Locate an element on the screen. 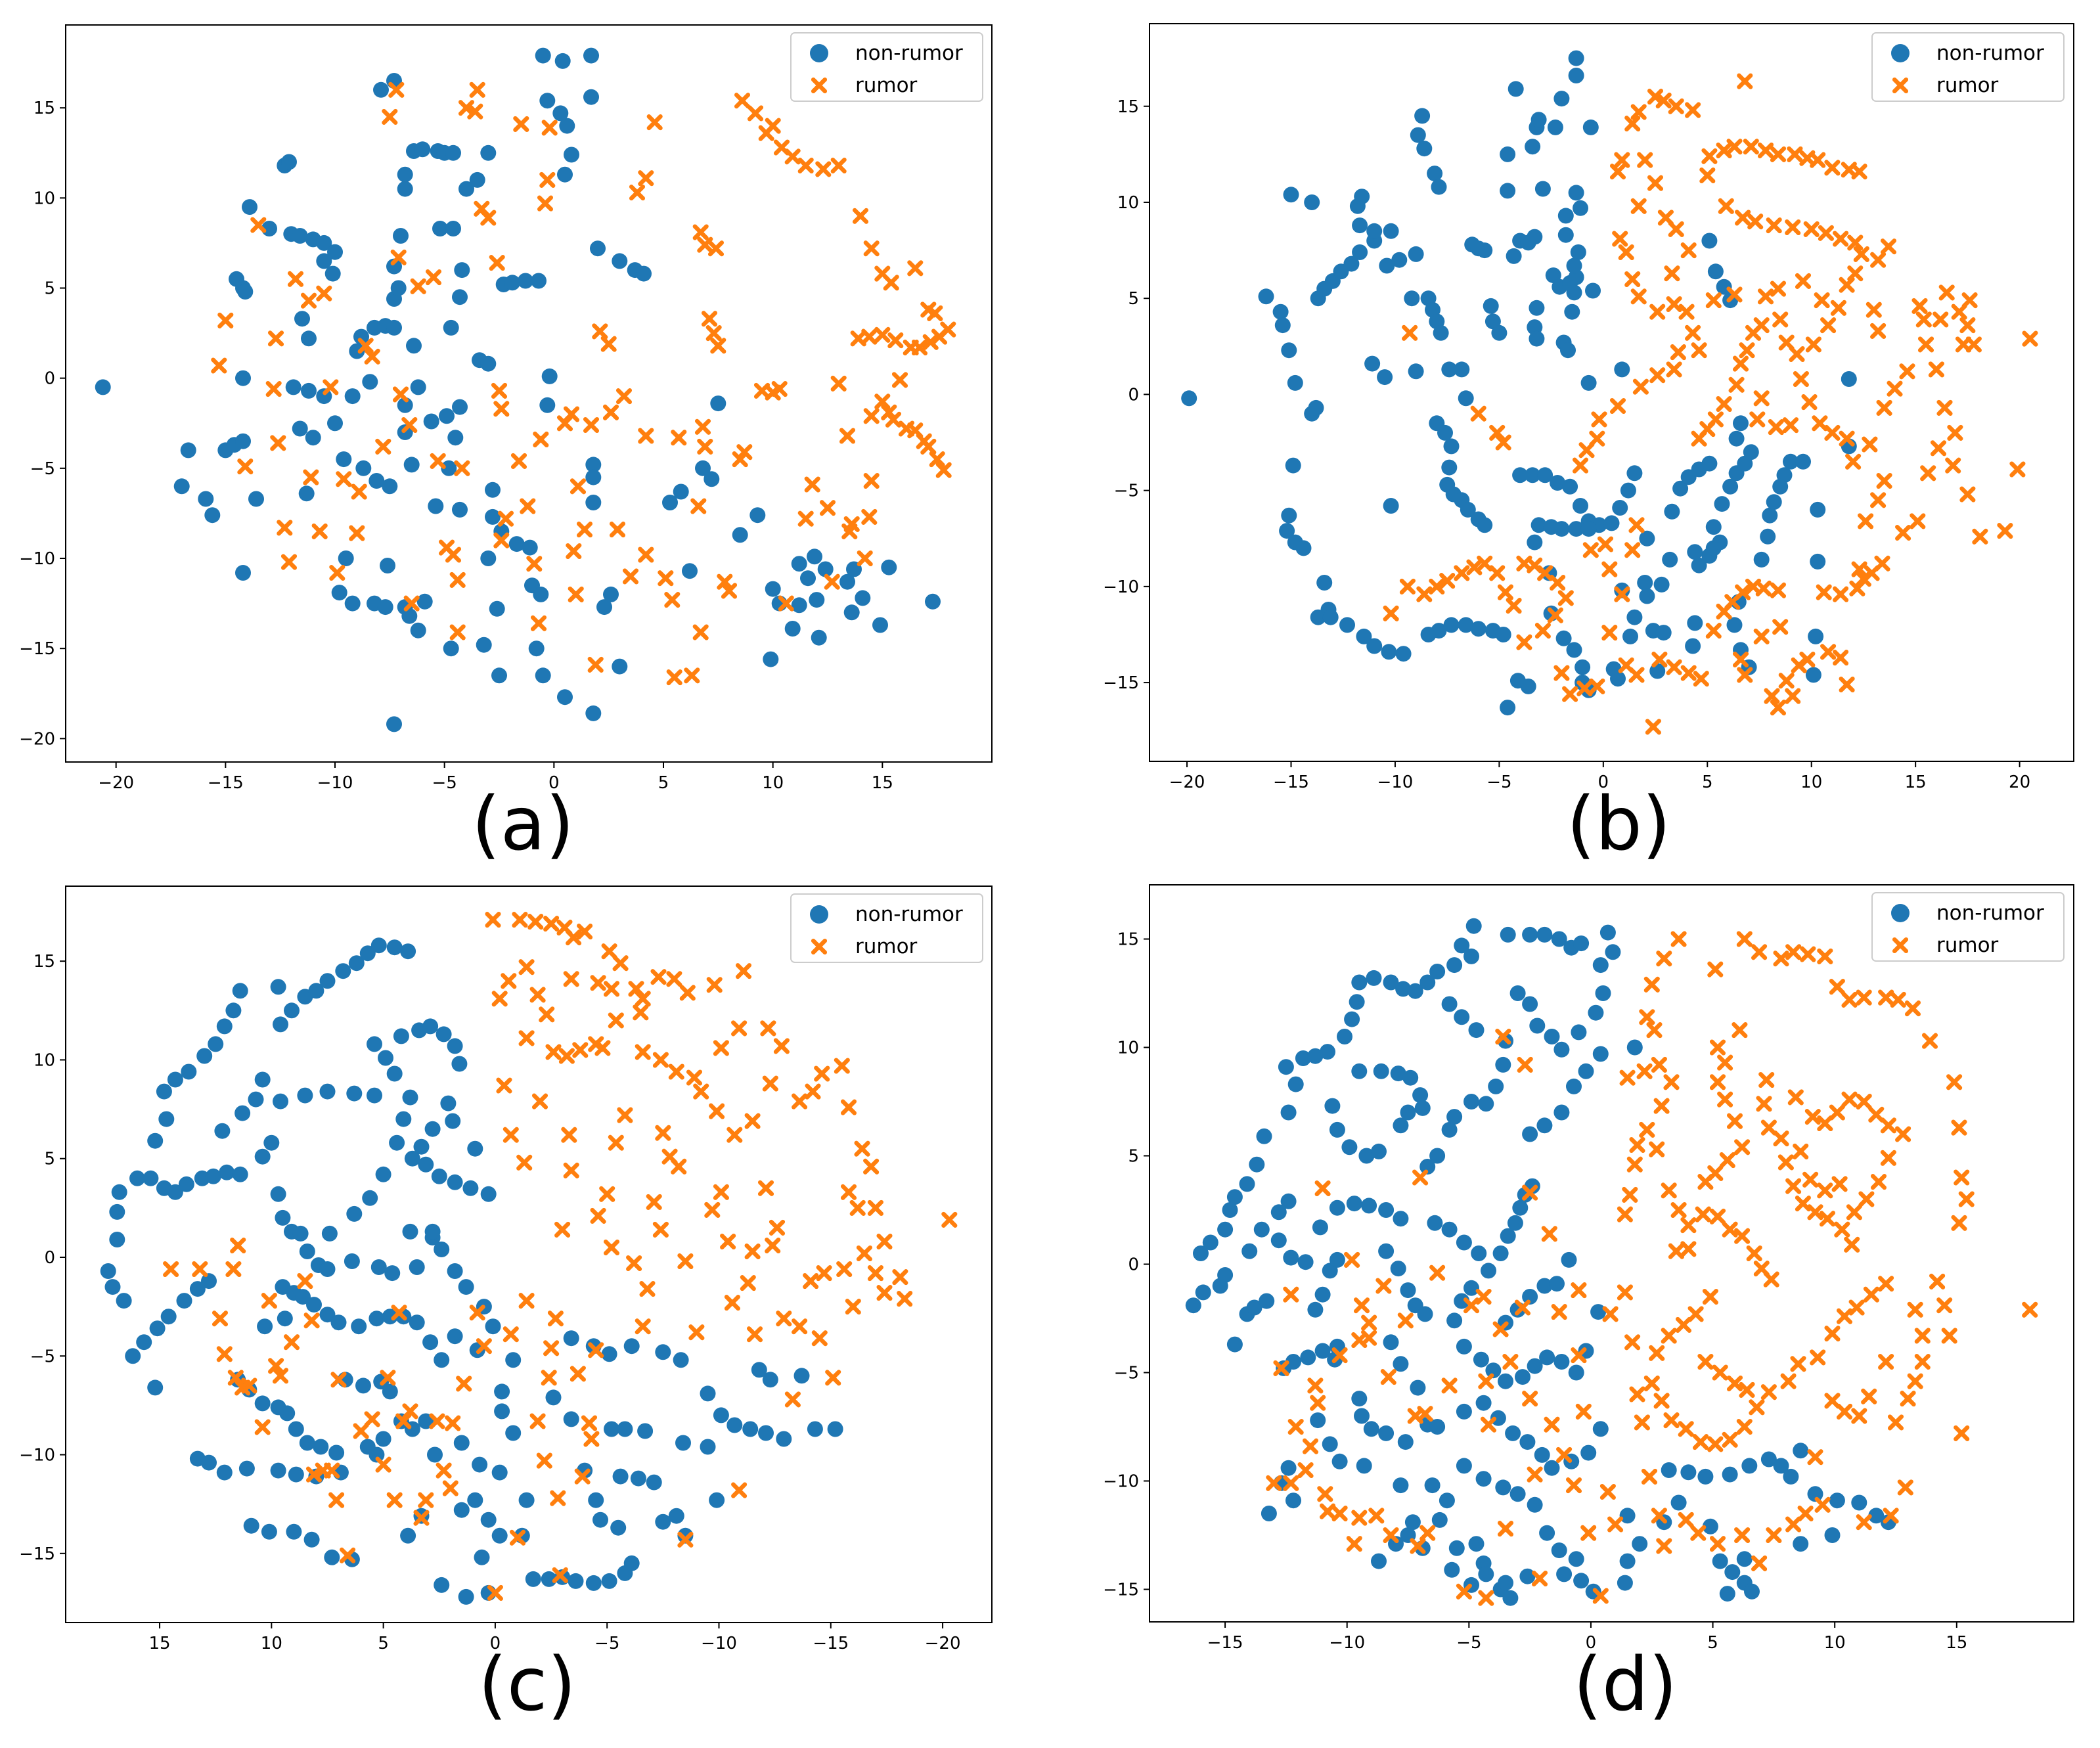 The height and width of the screenshot is (1748, 2100). y-tick-label: −10 is located at coordinates (37, 1456).